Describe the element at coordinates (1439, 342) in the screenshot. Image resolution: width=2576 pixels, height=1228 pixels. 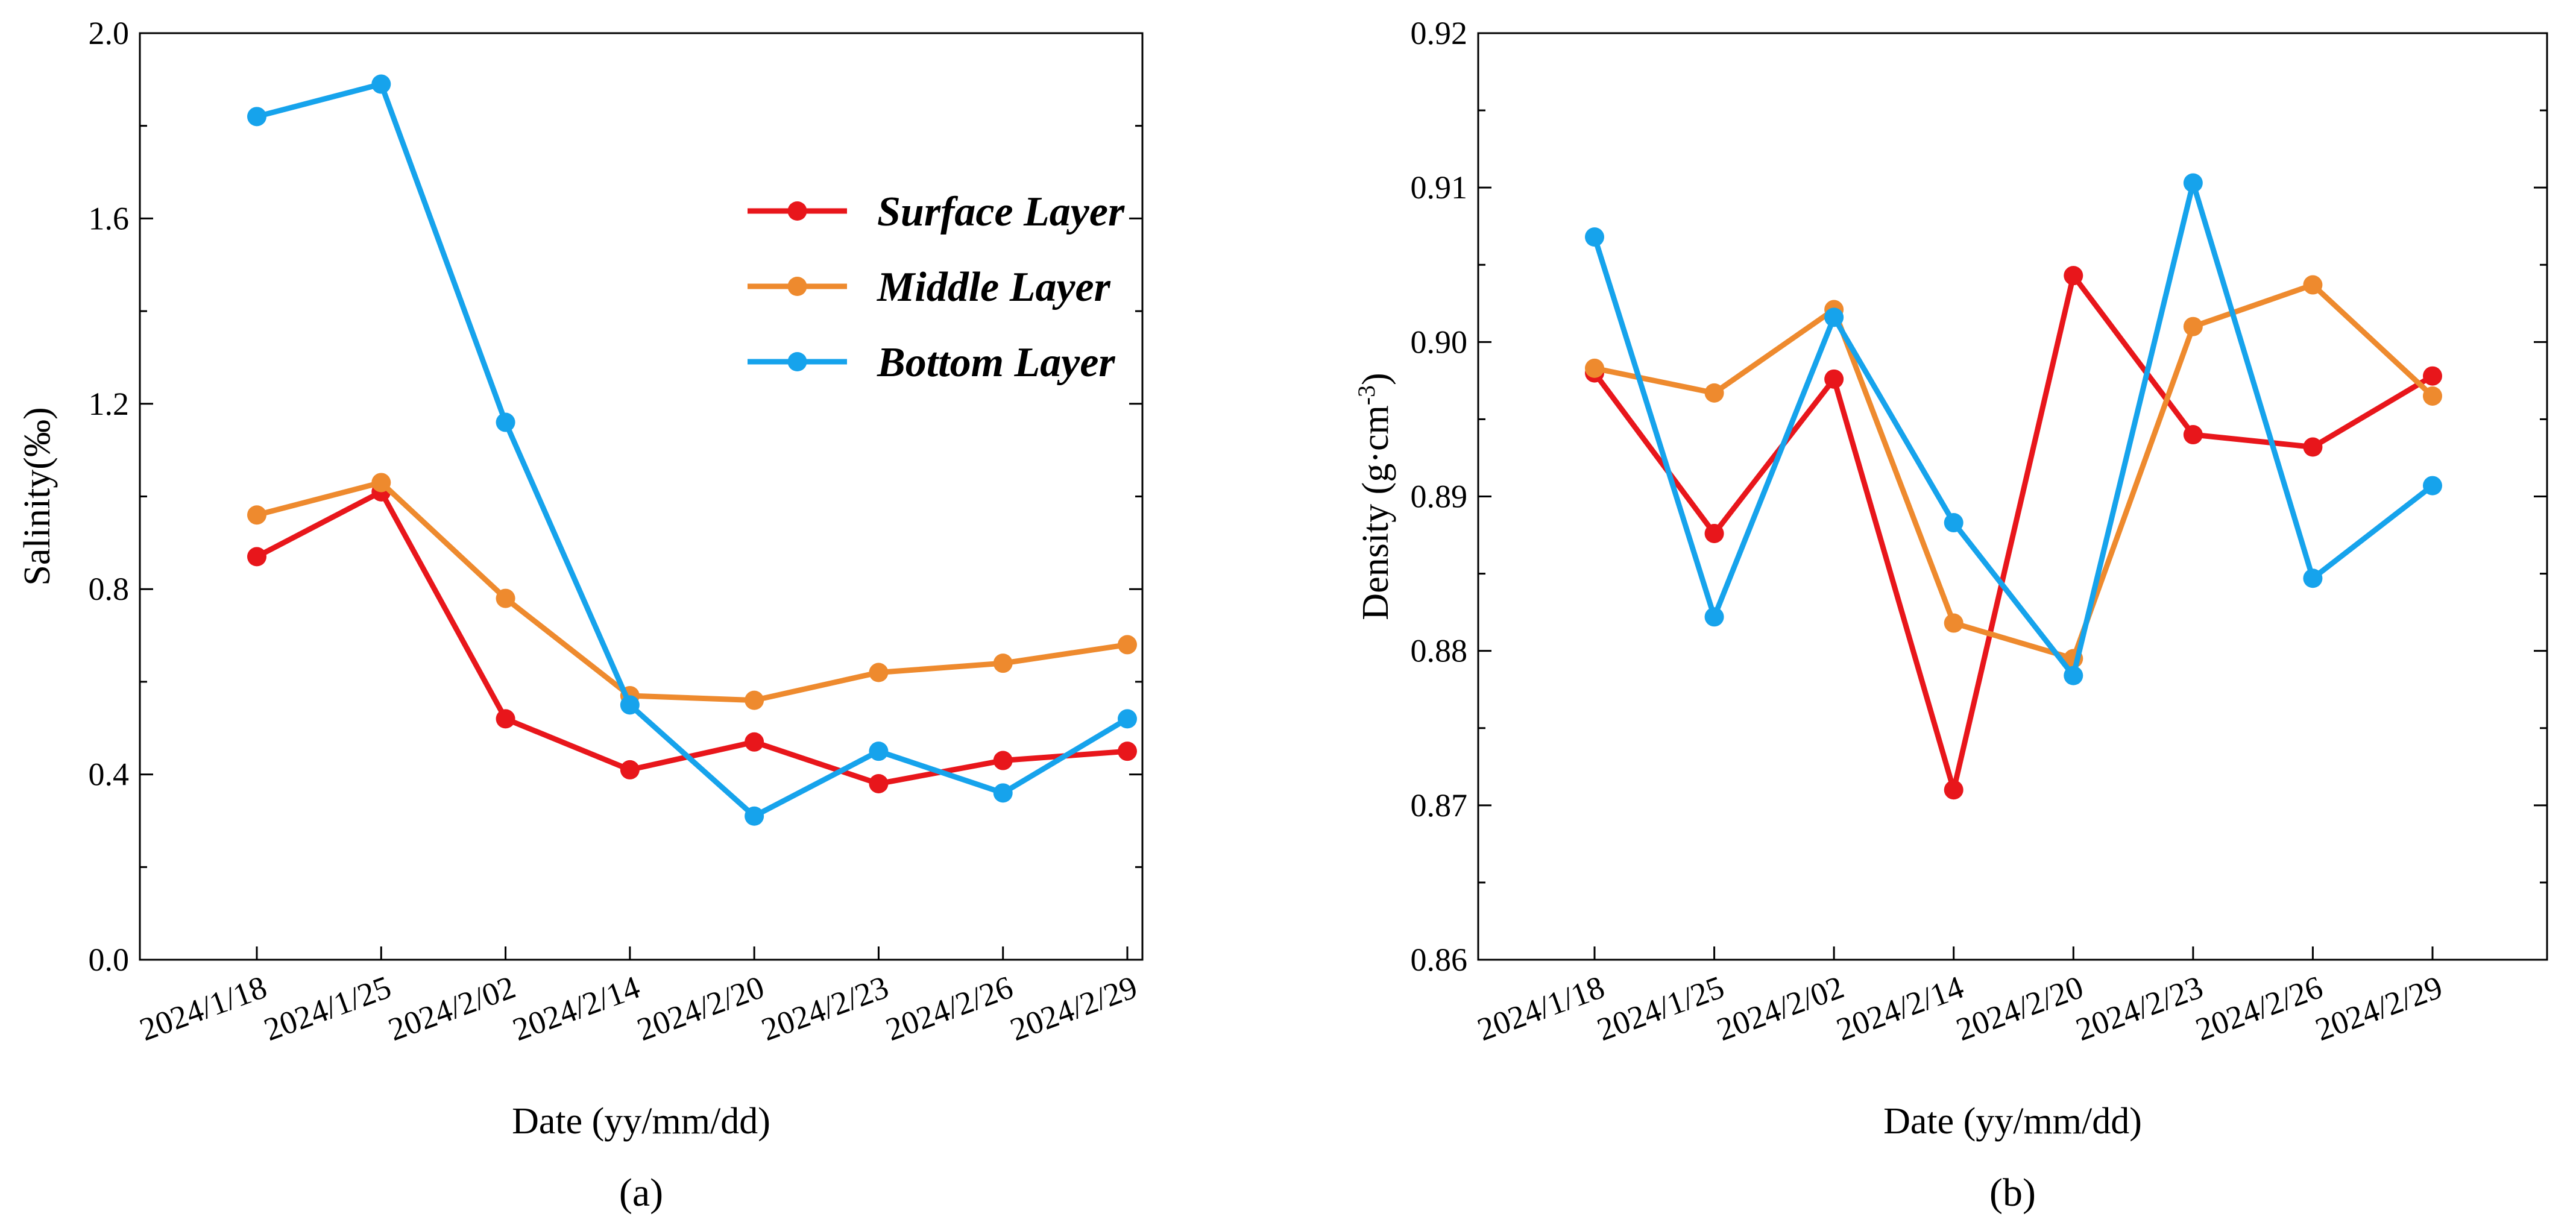
I see `y-tick-label: 0.90` at that location.